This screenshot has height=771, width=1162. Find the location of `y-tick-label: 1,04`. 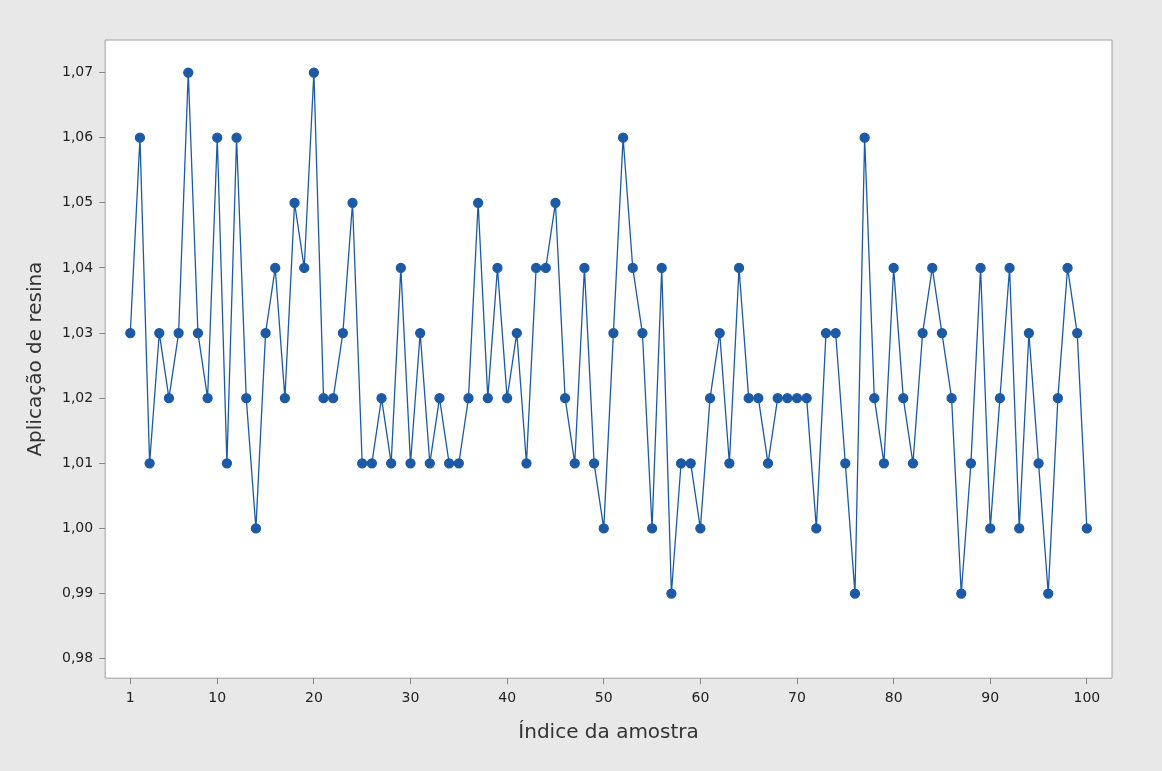

y-tick-label: 1,04 is located at coordinates (78, 266).